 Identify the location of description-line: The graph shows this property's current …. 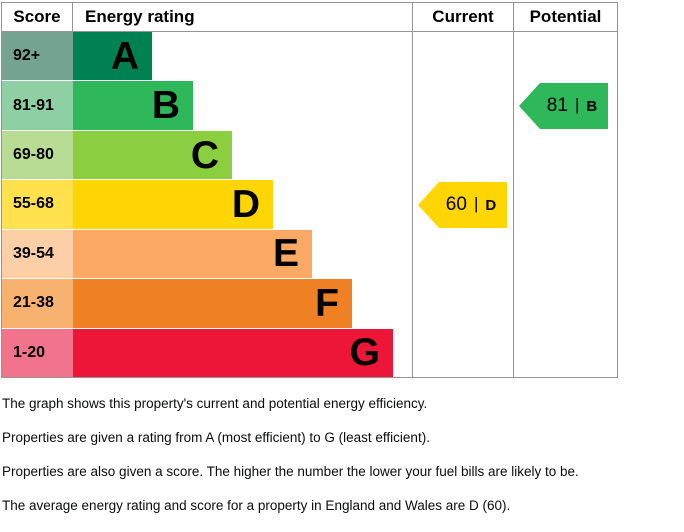
(215, 403).